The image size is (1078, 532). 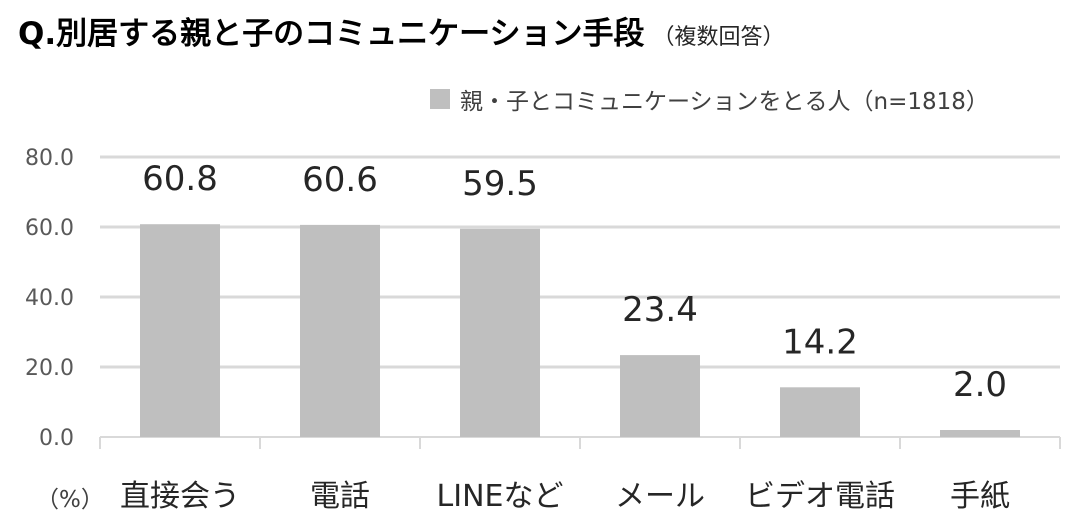 What do you see at coordinates (820, 496) in the screenshot?
I see `x-tick-label: ビデオ電話` at bounding box center [820, 496].